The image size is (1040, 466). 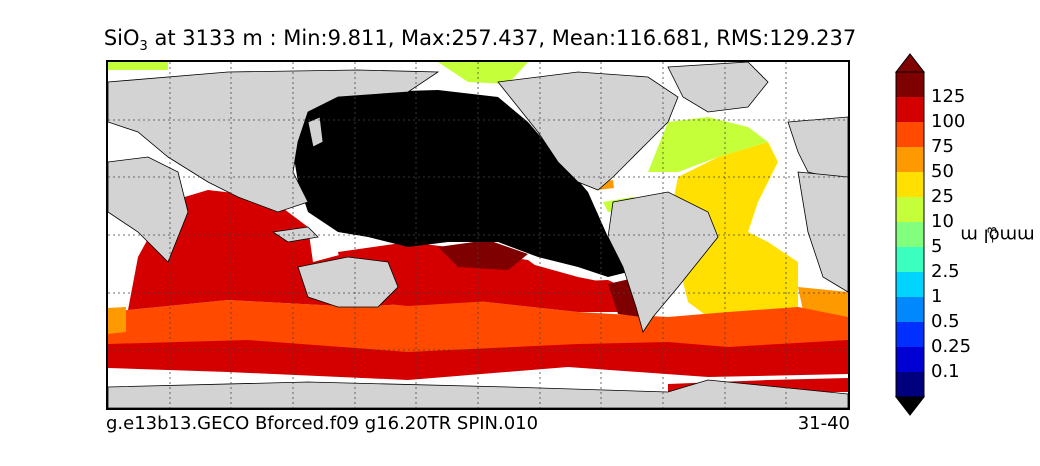 I want to click on land-greenland, so click(x=718, y=87).